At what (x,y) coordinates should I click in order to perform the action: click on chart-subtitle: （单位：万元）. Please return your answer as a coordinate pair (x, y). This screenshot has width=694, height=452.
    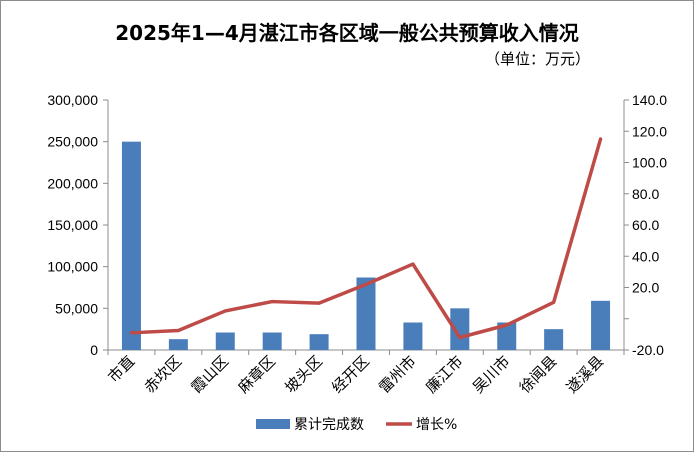
    Looking at the image, I should click on (537, 59).